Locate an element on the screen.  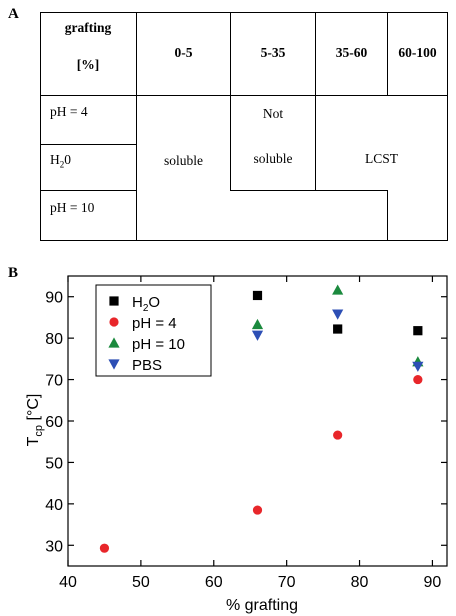
x-tick-label: 70 is located at coordinates (287, 582).